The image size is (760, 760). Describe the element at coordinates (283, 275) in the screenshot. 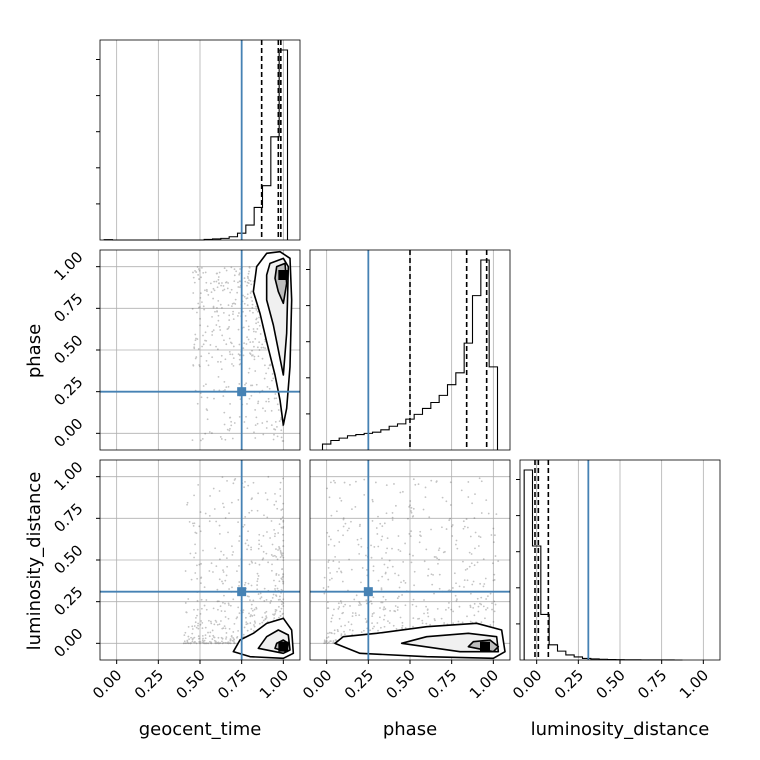

I see `density-peak` at that location.